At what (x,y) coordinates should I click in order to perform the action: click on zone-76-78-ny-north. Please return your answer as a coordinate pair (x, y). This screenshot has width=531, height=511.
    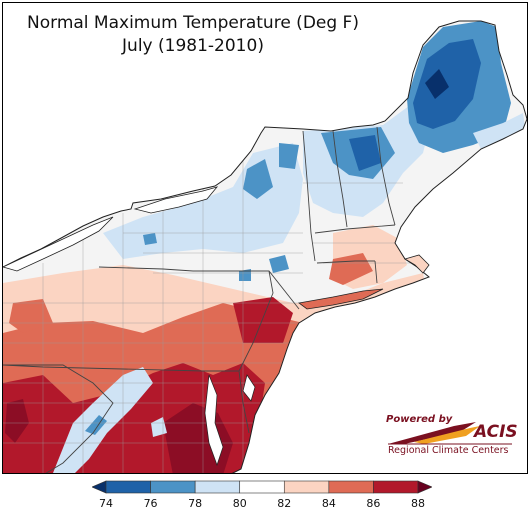
    Looking at the image, I should click on (289, 156).